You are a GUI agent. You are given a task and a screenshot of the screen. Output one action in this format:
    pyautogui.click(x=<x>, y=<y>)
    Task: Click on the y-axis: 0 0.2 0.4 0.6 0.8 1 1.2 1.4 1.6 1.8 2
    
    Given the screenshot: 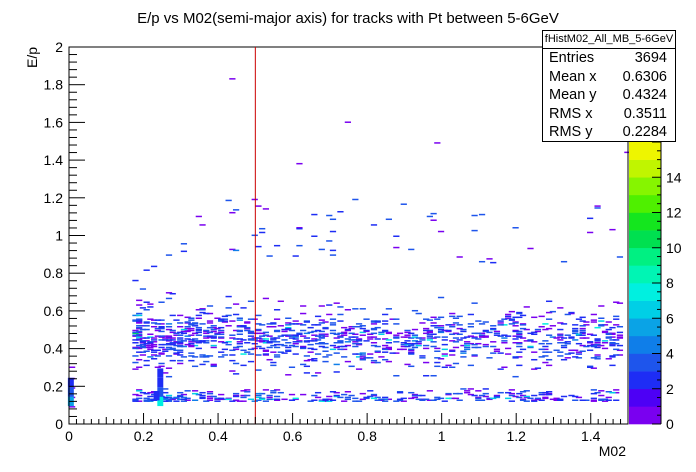 What is the action you would take?
    pyautogui.click(x=64, y=235)
    